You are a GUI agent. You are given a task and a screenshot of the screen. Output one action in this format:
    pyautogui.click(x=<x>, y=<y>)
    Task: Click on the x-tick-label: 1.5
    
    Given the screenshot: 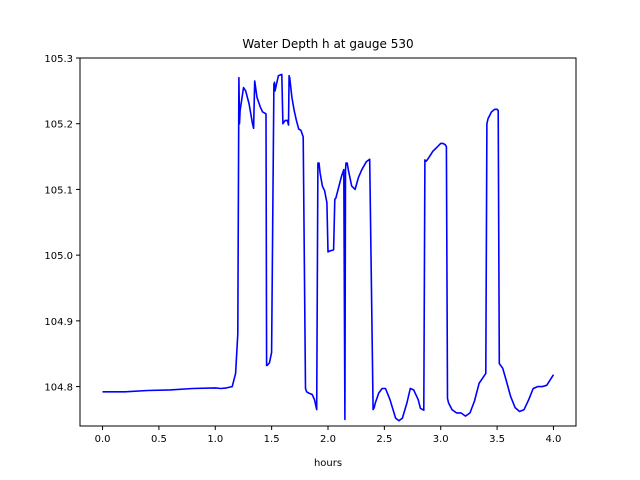 What is the action you would take?
    pyautogui.click(x=272, y=439)
    